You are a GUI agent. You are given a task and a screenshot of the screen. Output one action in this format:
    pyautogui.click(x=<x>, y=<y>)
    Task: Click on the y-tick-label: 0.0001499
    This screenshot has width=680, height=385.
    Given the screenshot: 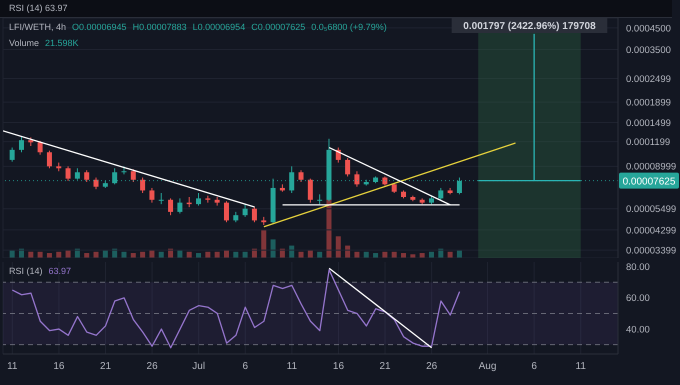 What is the action you would take?
    pyautogui.click(x=648, y=123)
    